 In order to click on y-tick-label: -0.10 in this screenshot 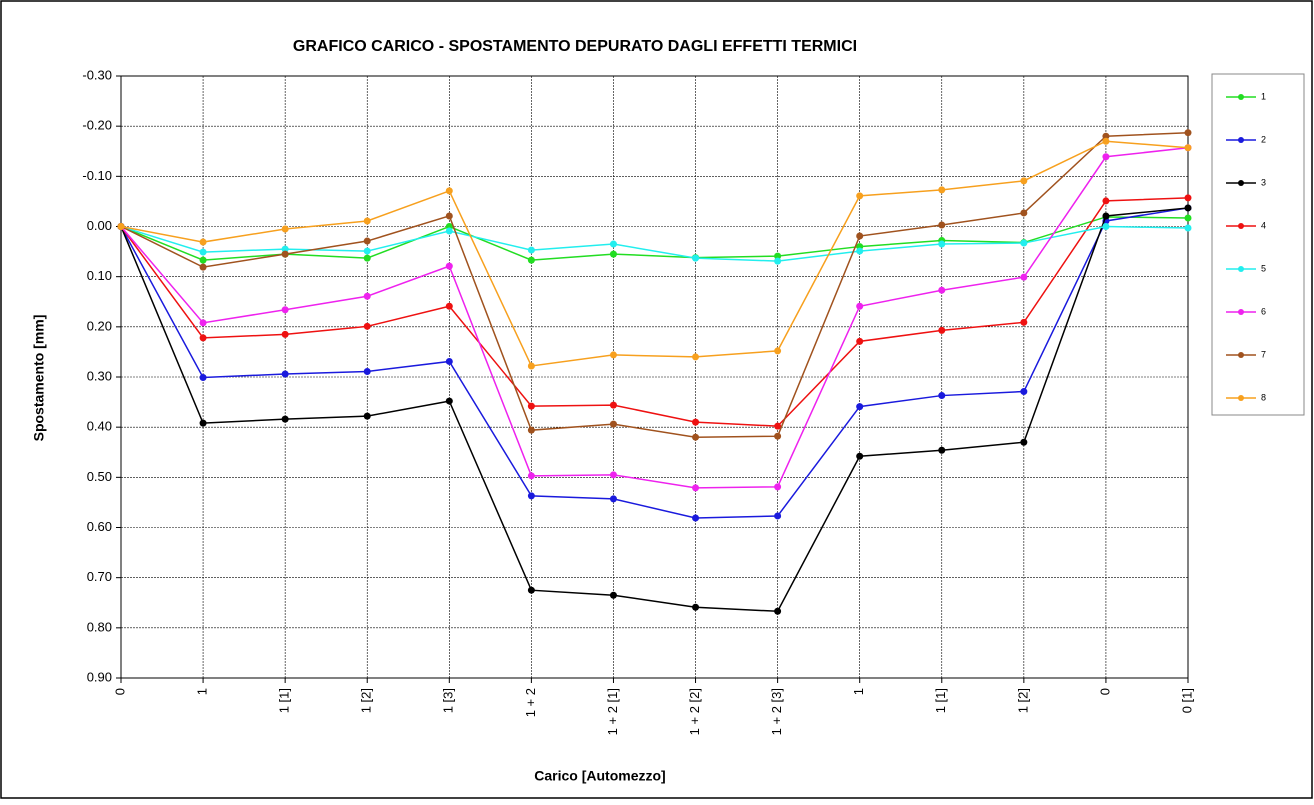, I will do `click(97, 175)`.